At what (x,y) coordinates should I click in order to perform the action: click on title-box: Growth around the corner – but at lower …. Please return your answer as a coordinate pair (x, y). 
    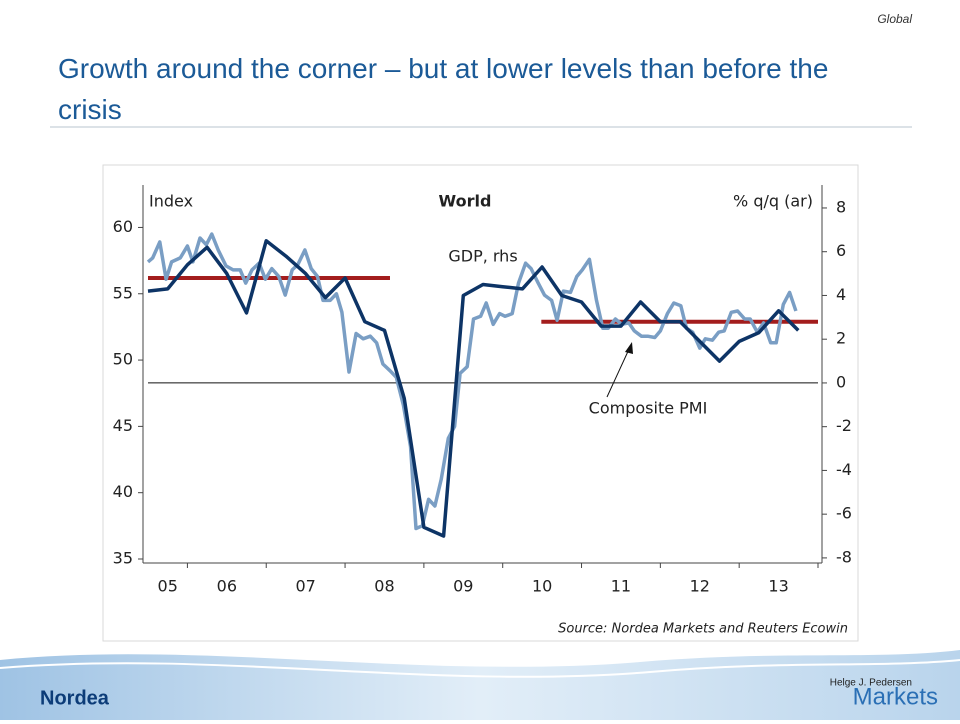
    Looking at the image, I should click on (443, 89).